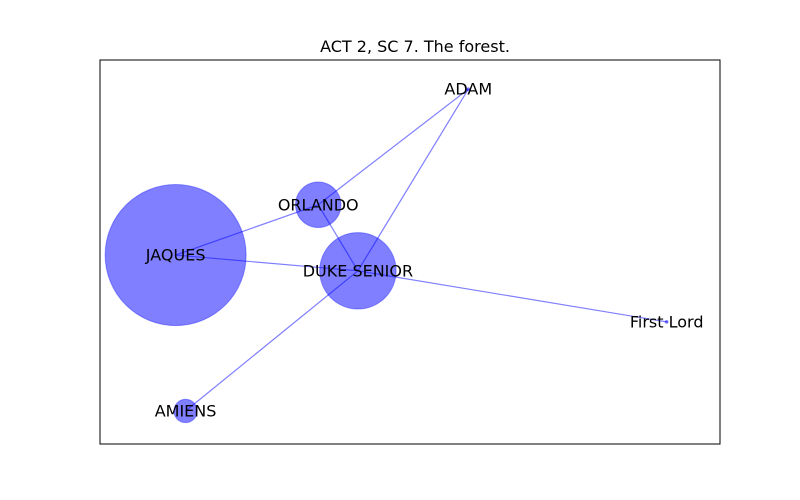 This screenshot has height=500, width=800. I want to click on node-label-jaques: JAQUES, so click(175, 255).